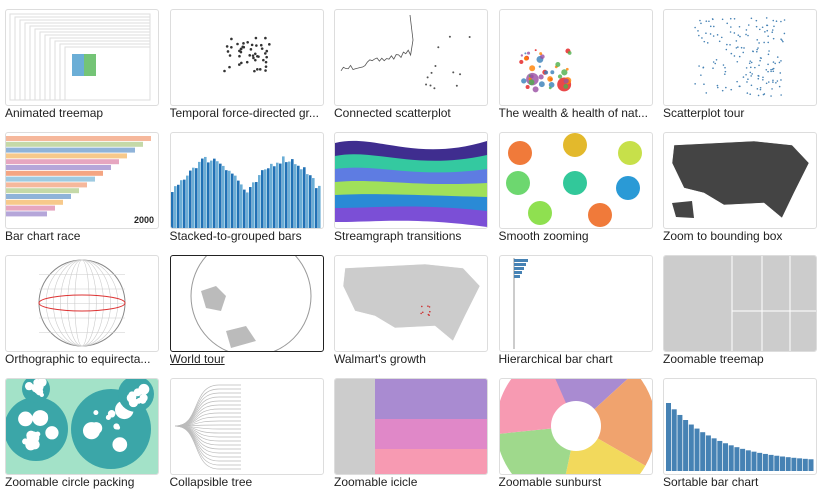 This screenshot has width=819, height=496. I want to click on gallery-card: 2000 Bar chart race, so click(82, 191).